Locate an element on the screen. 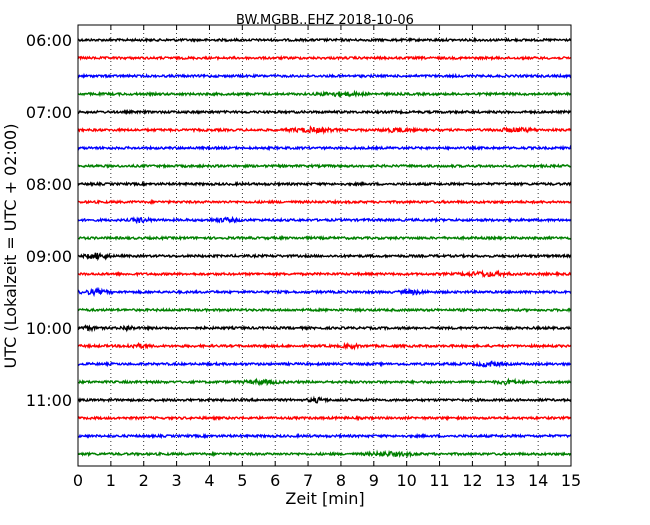 The height and width of the screenshot is (525, 650). y-tick-label: 11:00 is located at coordinates (49, 400).